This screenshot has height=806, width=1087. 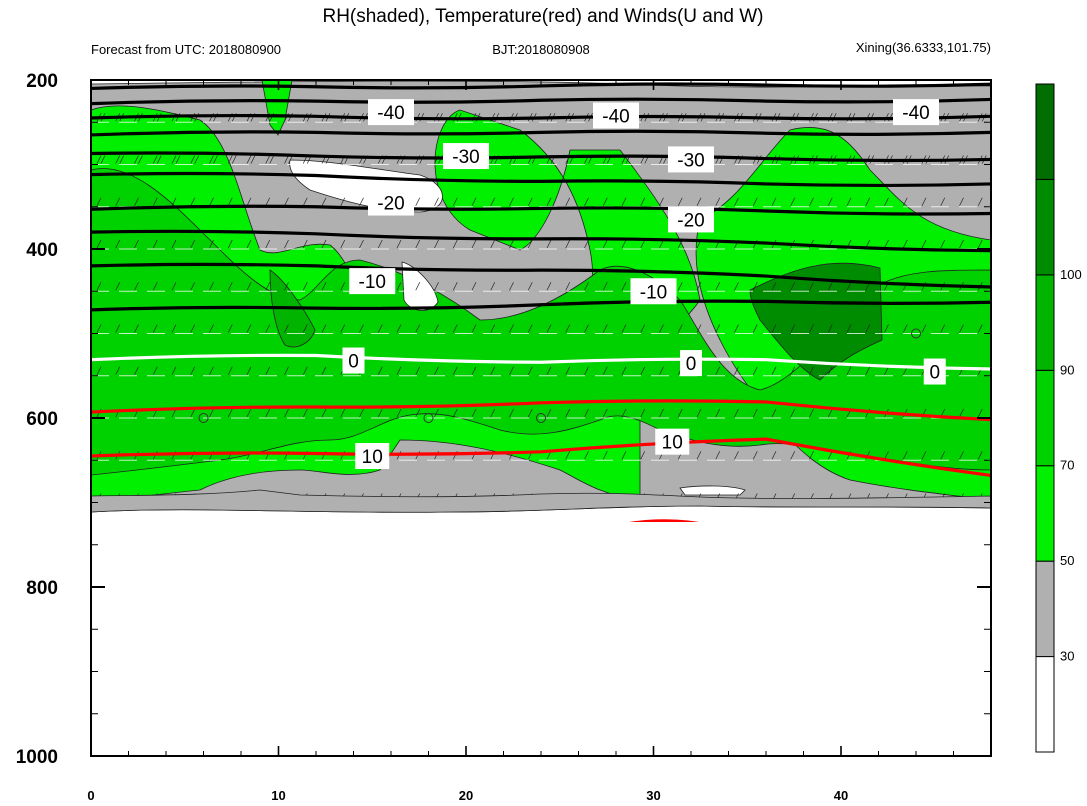 I want to click on colorbar-label: 90, so click(x=1067, y=369).